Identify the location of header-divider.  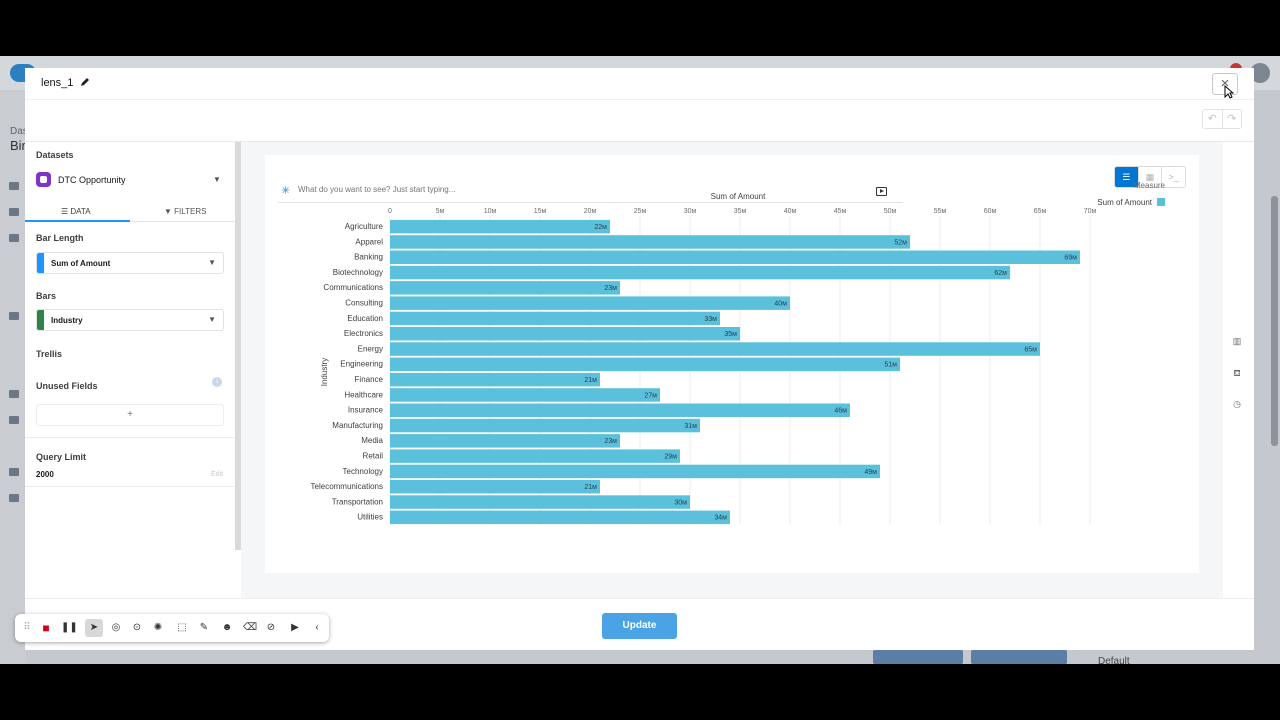
(639, 99).